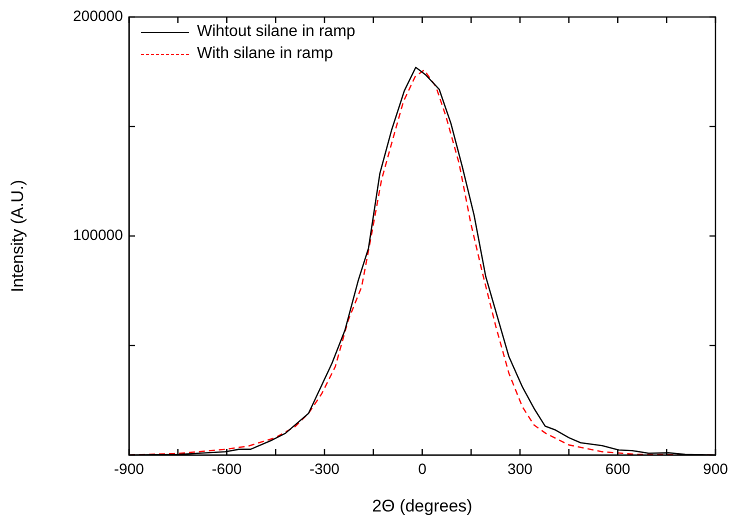 This screenshot has width=734, height=521. Describe the element at coordinates (422, 506) in the screenshot. I see `x-axis-title: 2Θ (degrees)` at that location.